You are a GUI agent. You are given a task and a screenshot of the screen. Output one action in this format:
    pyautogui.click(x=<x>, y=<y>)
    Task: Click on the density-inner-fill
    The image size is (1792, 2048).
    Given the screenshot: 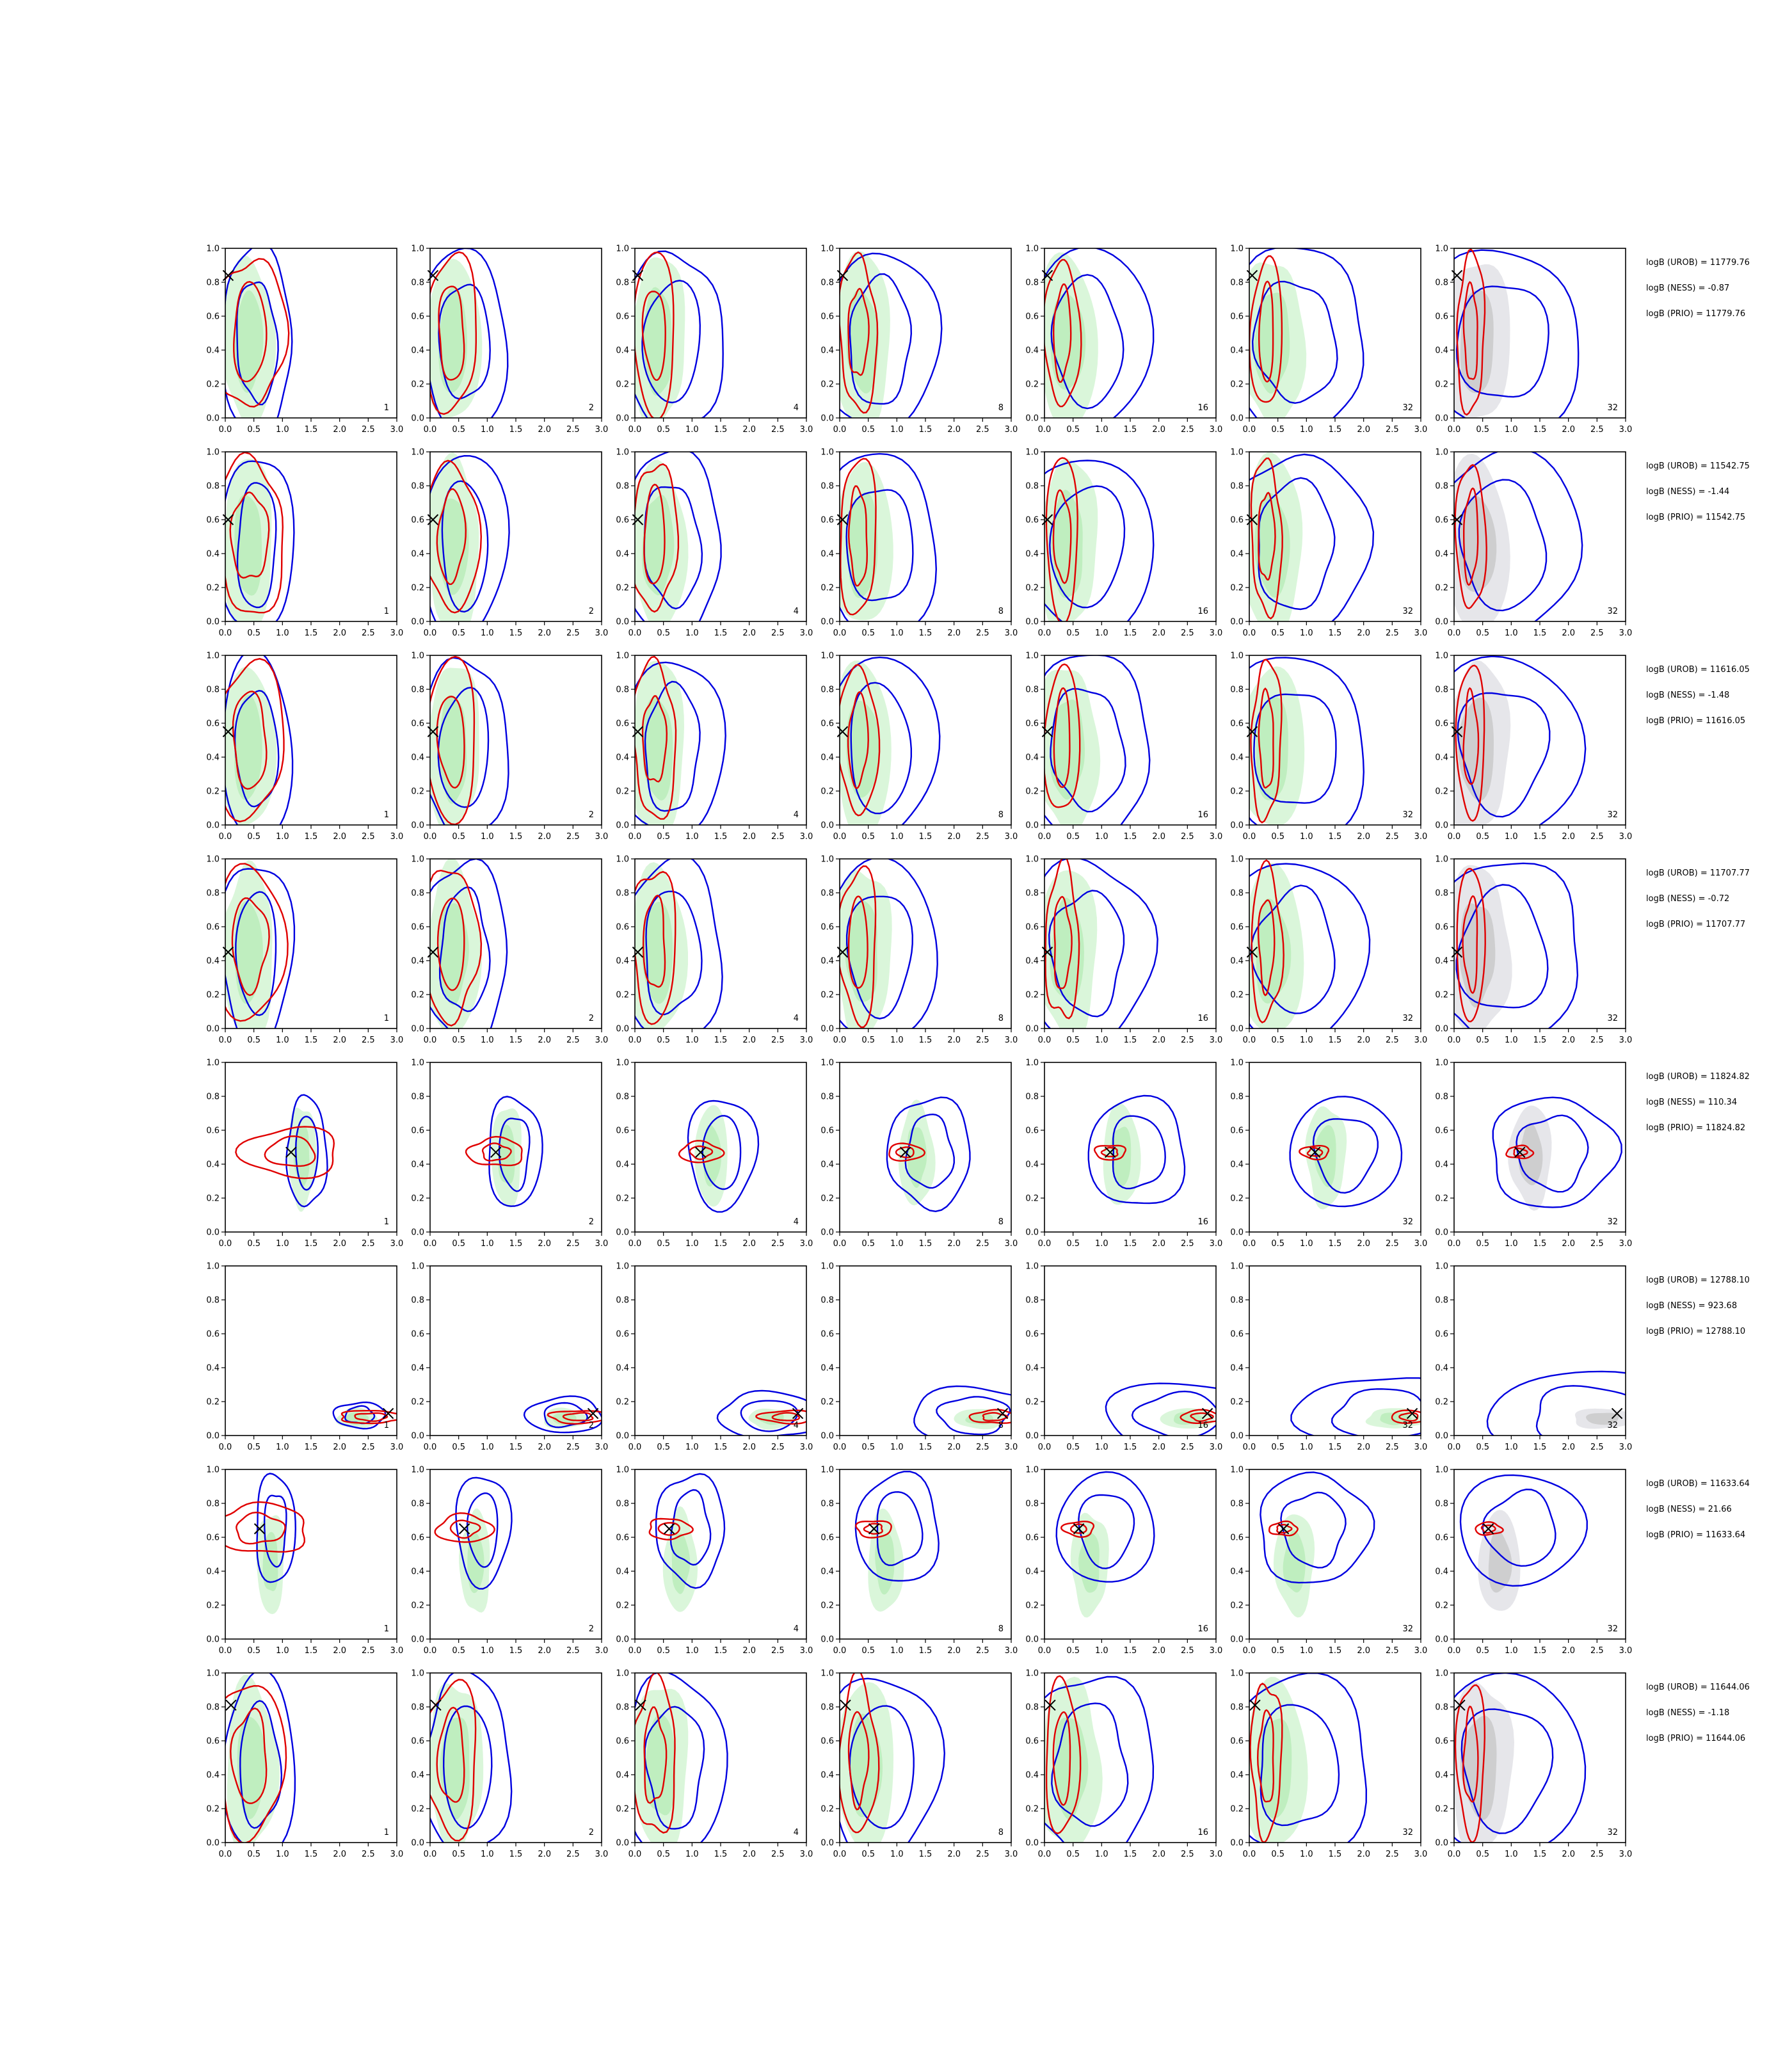 What is the action you would take?
    pyautogui.click(x=452, y=749)
    